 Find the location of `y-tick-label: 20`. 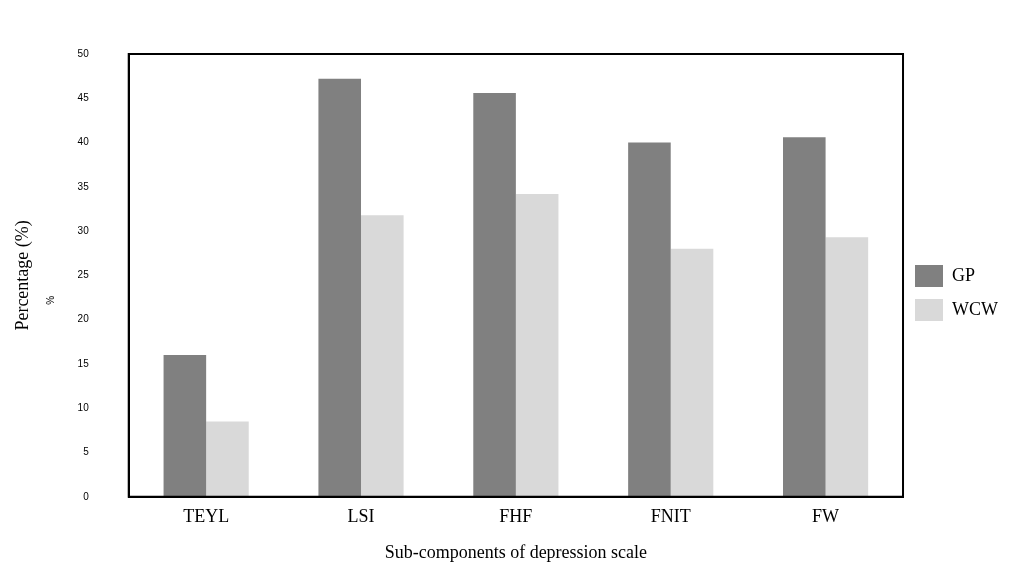

y-tick-label: 20 is located at coordinates (83, 319).